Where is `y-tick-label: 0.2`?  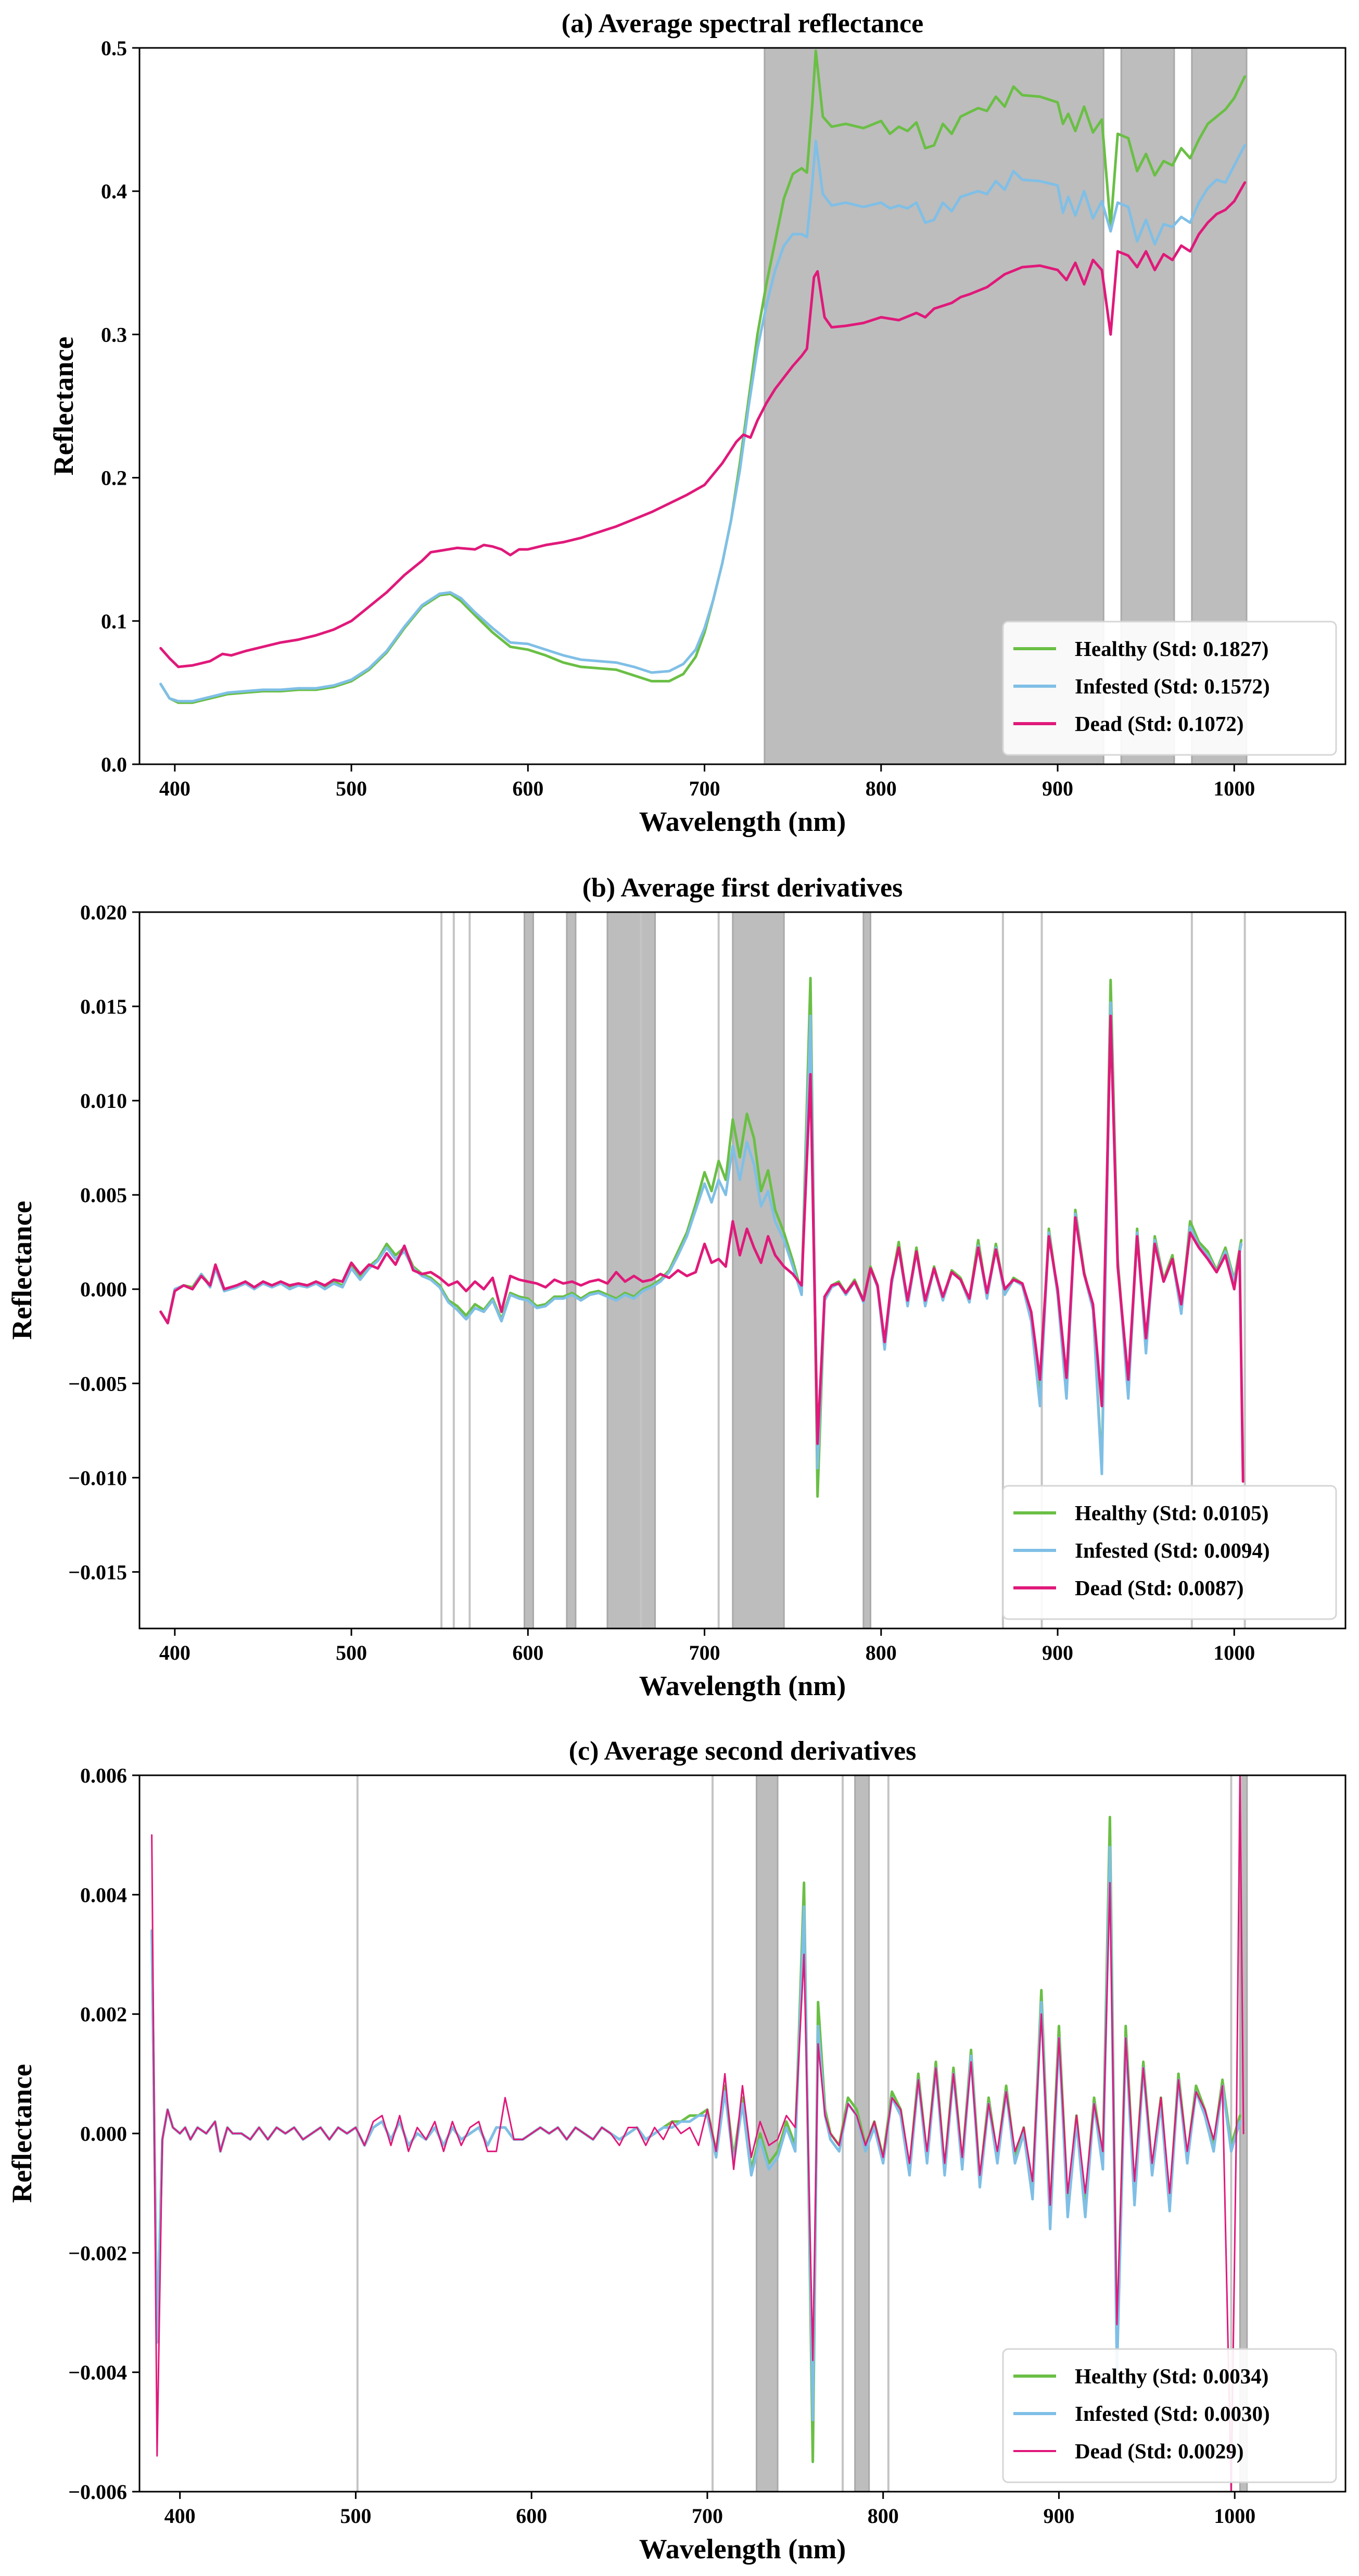 y-tick-label: 0.2 is located at coordinates (114, 478).